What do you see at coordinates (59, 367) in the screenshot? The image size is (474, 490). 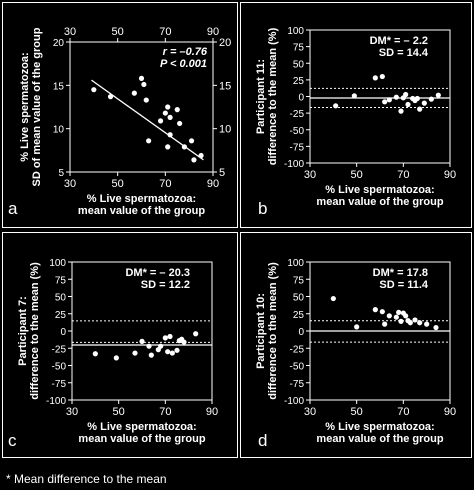 I see `pc-y-tick-label: -50` at bounding box center [59, 367].